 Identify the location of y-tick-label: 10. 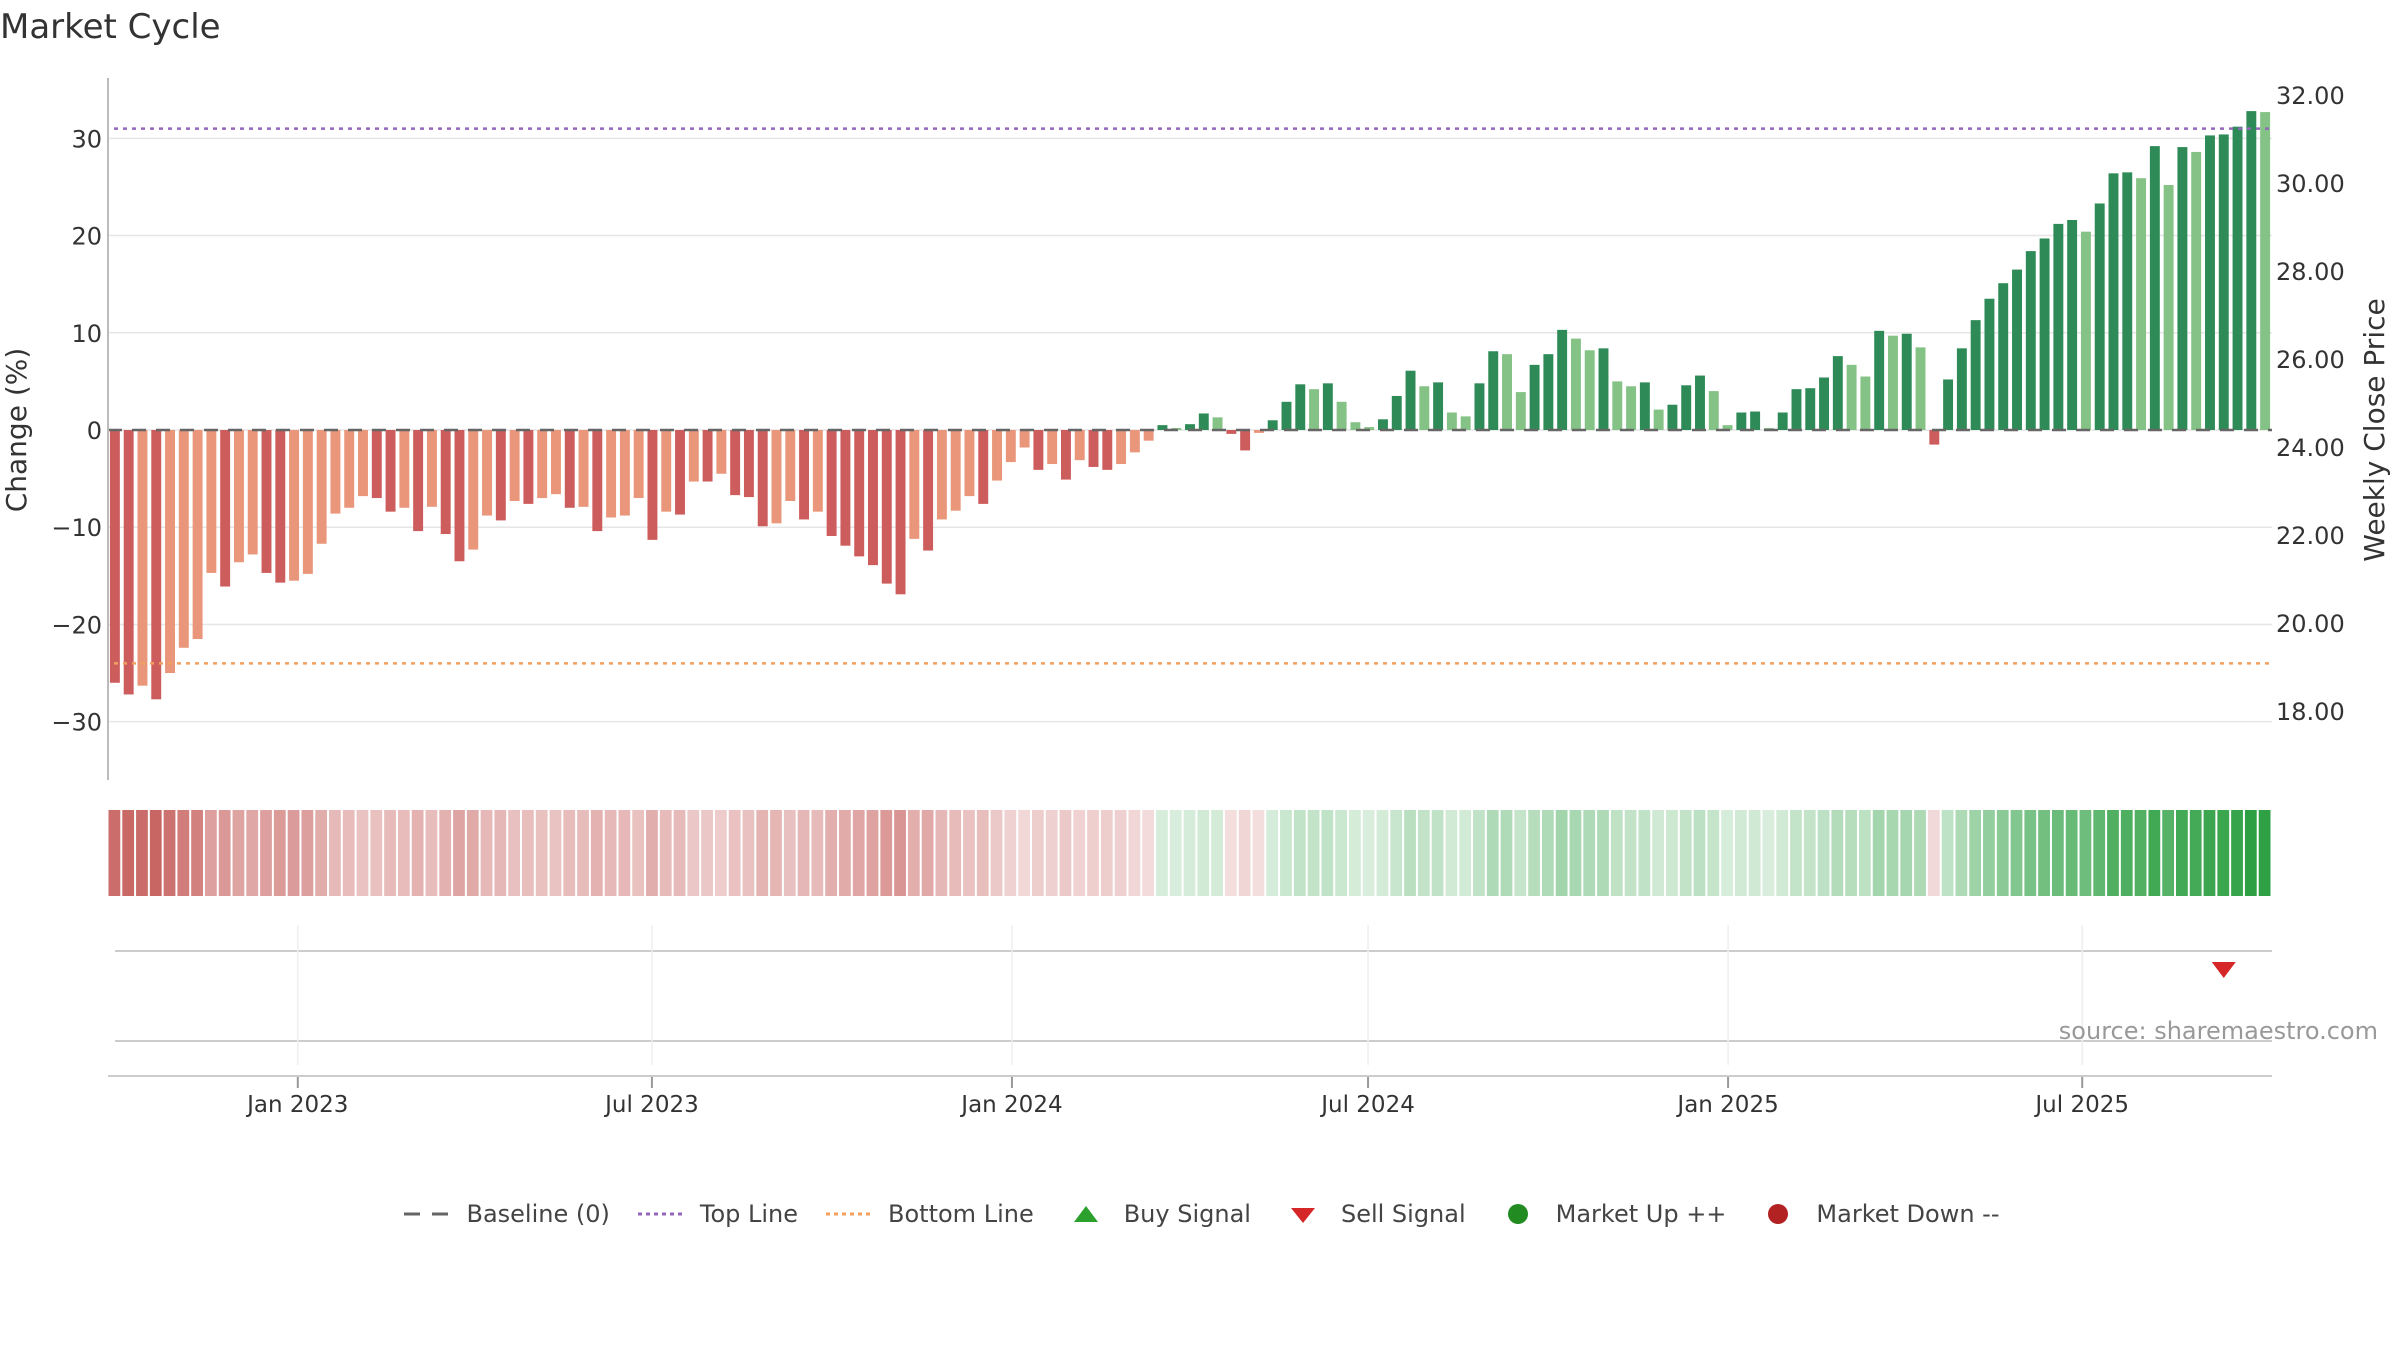
(86, 334).